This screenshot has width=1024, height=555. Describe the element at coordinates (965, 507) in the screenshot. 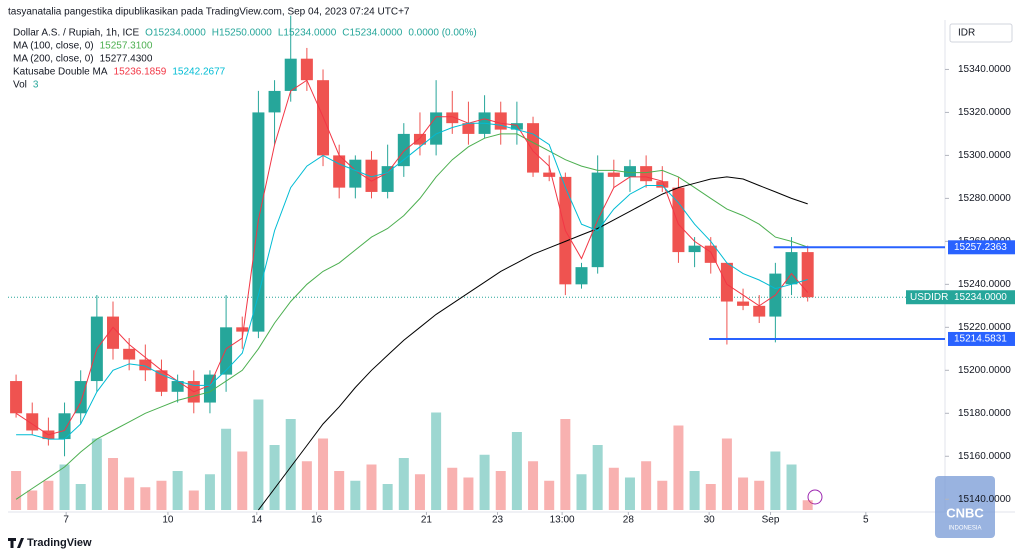

I see `watermark: CNBC INDONESIA` at that location.